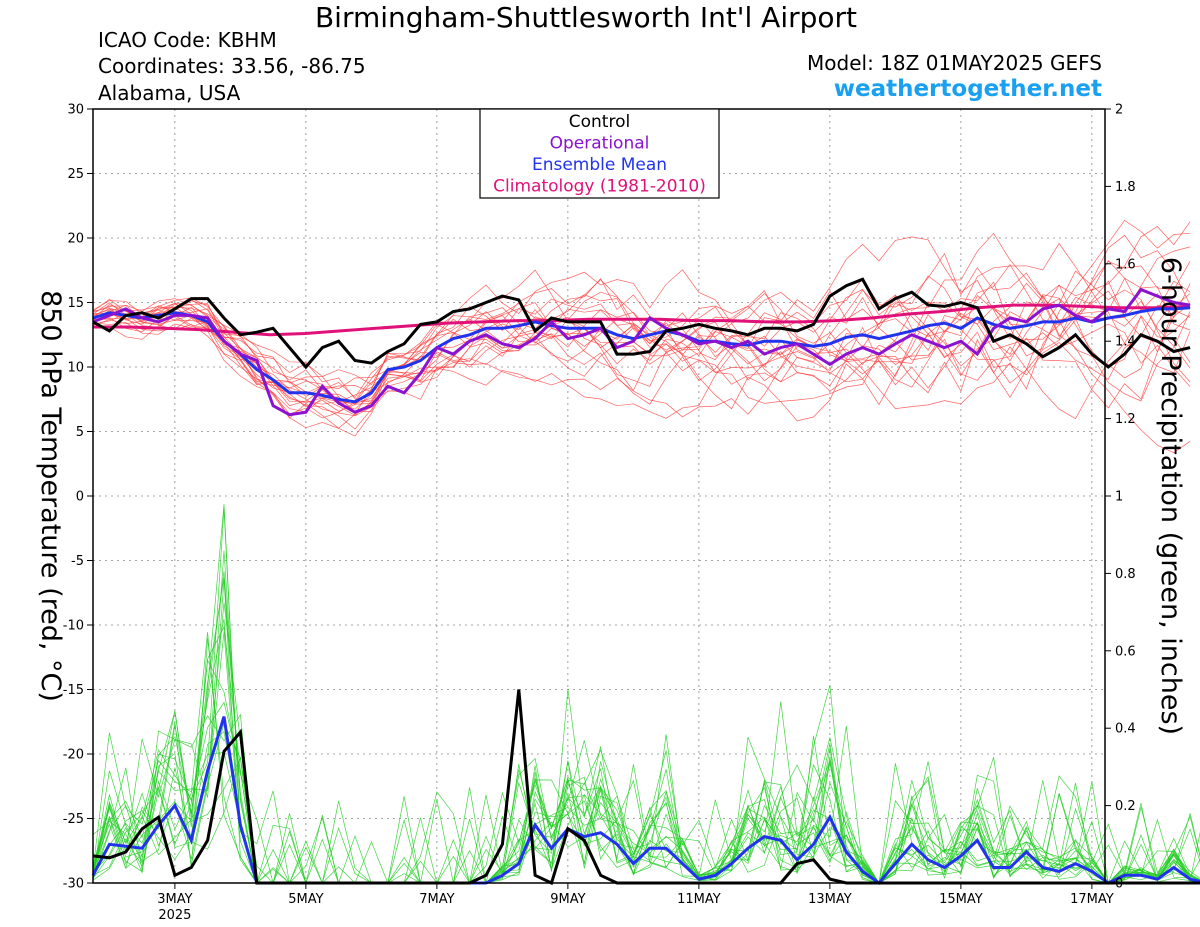 The height and width of the screenshot is (927, 1200). What do you see at coordinates (305, 899) in the screenshot?
I see `x-tick-label: 5MAY` at bounding box center [305, 899].